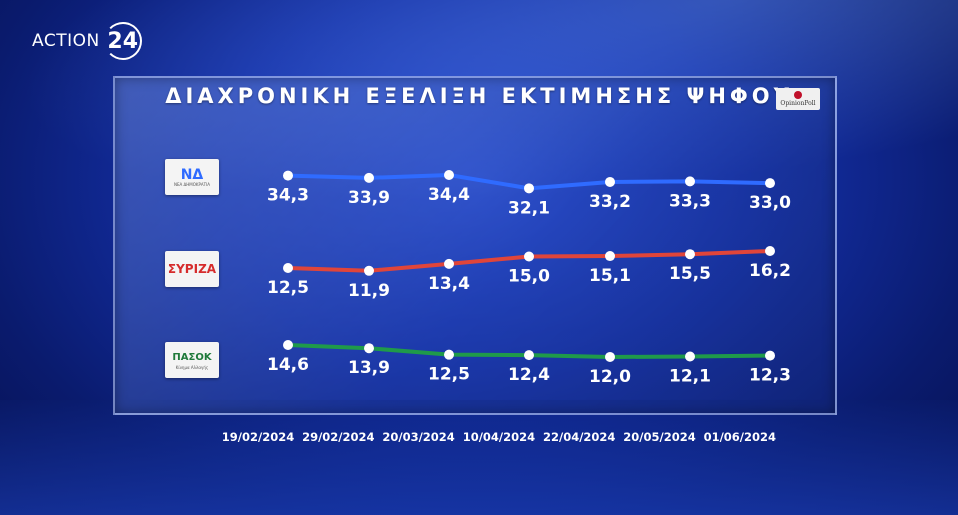 This screenshot has height=515, width=958. Describe the element at coordinates (529, 208) in the screenshot. I see `data-label: 32,1` at that location.